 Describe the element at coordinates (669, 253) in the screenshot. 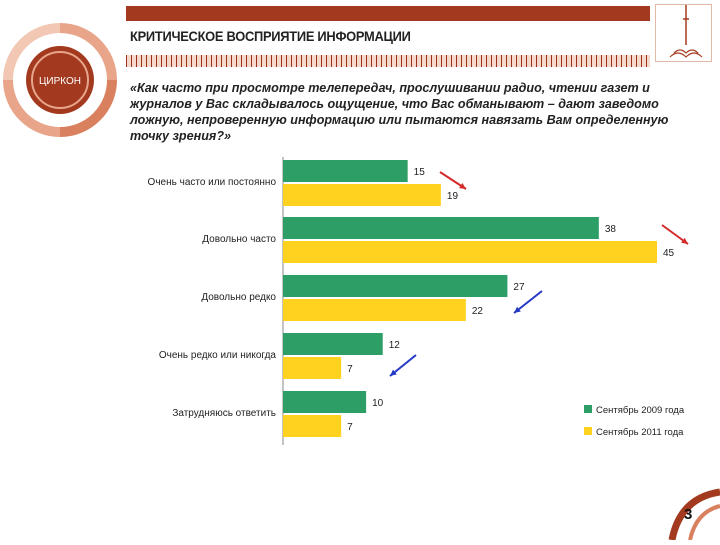

I see `data-label: 45` at that location.